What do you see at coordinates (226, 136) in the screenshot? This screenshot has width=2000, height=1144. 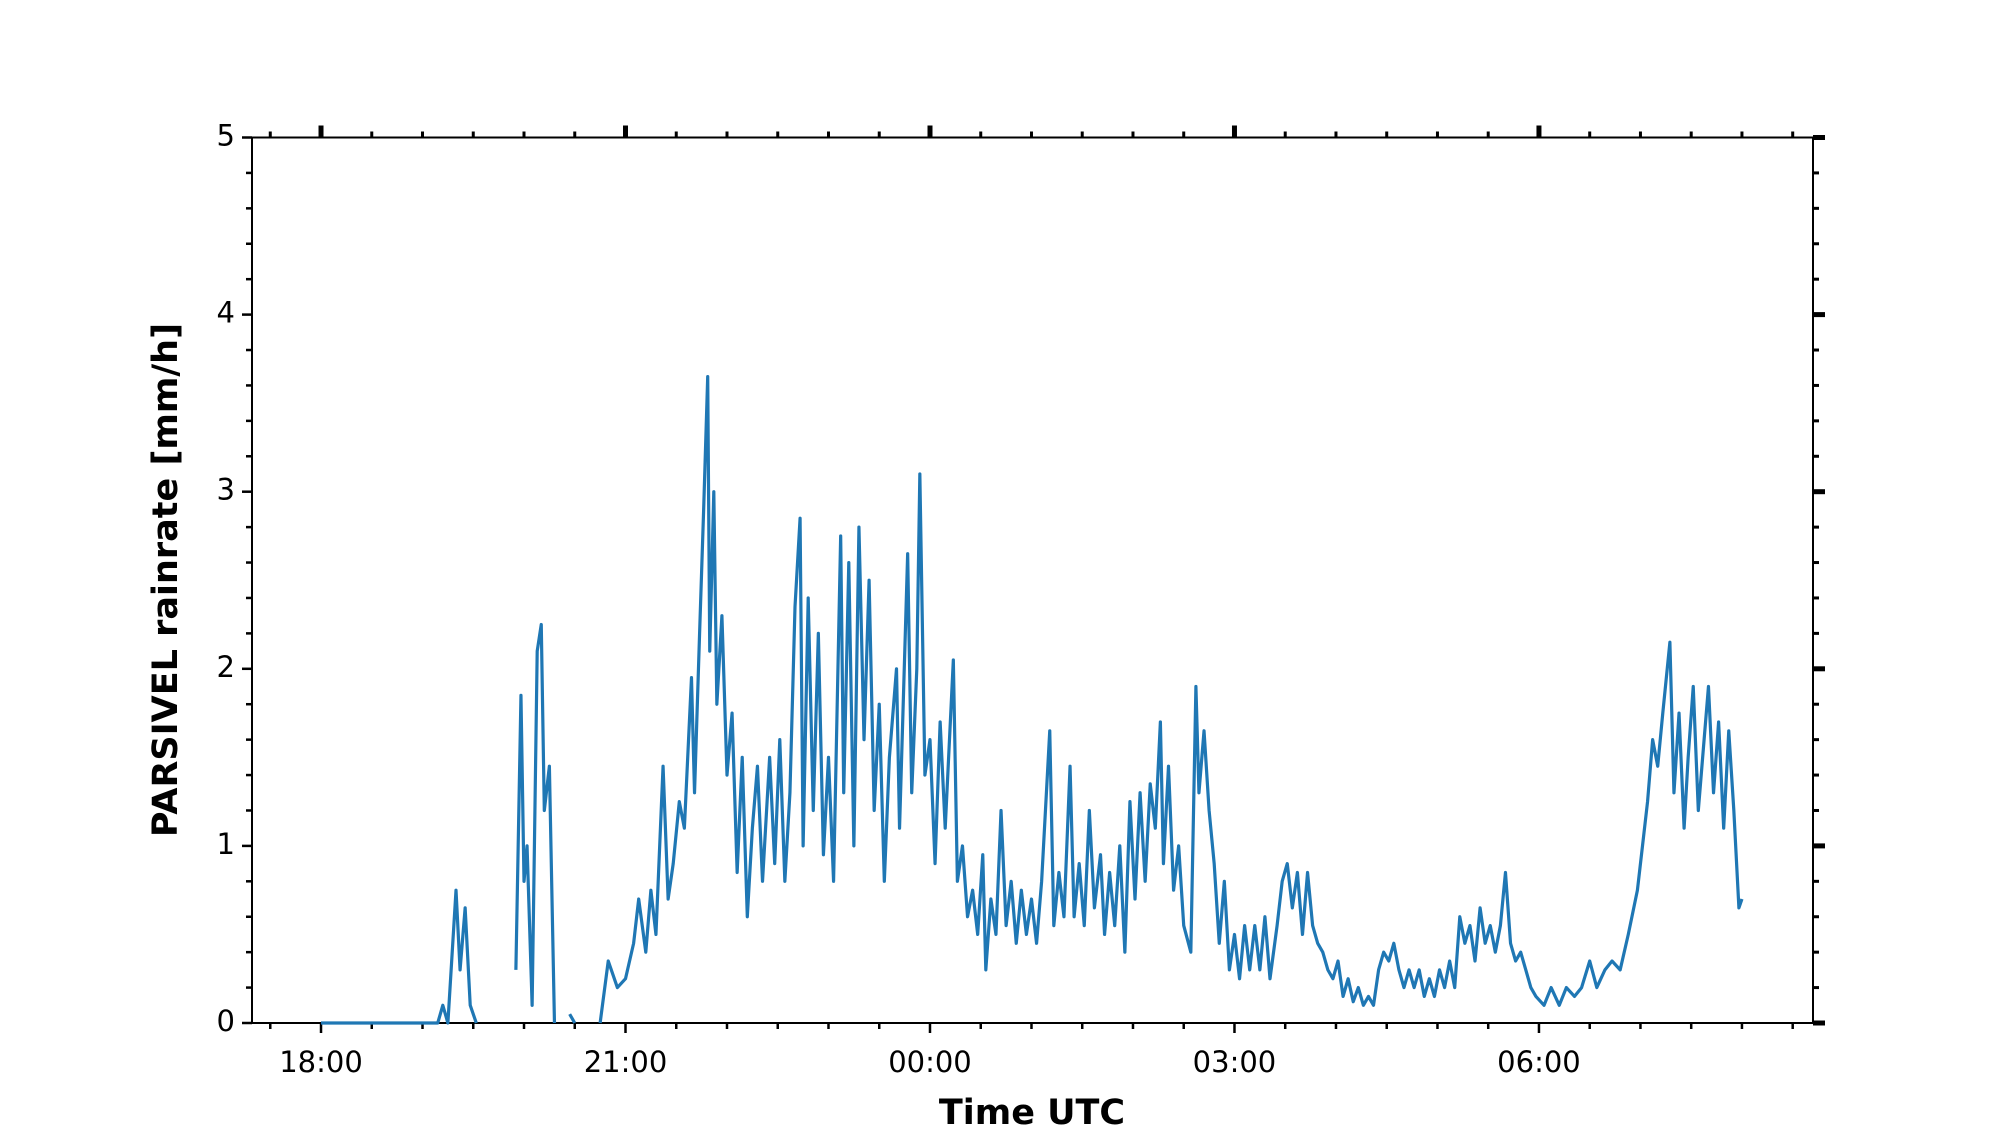 I see `y-tick-label: 5` at bounding box center [226, 136].